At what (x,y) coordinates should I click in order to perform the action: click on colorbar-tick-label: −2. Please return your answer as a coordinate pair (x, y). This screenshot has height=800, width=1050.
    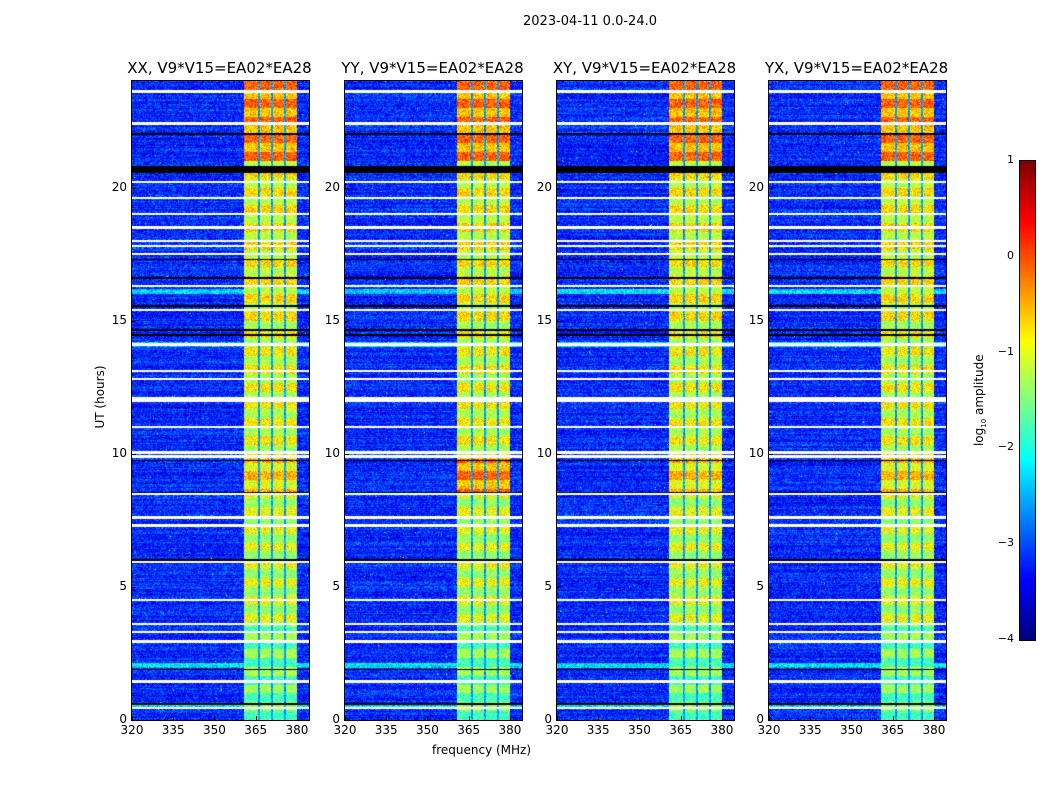
    Looking at the image, I should click on (1005, 447).